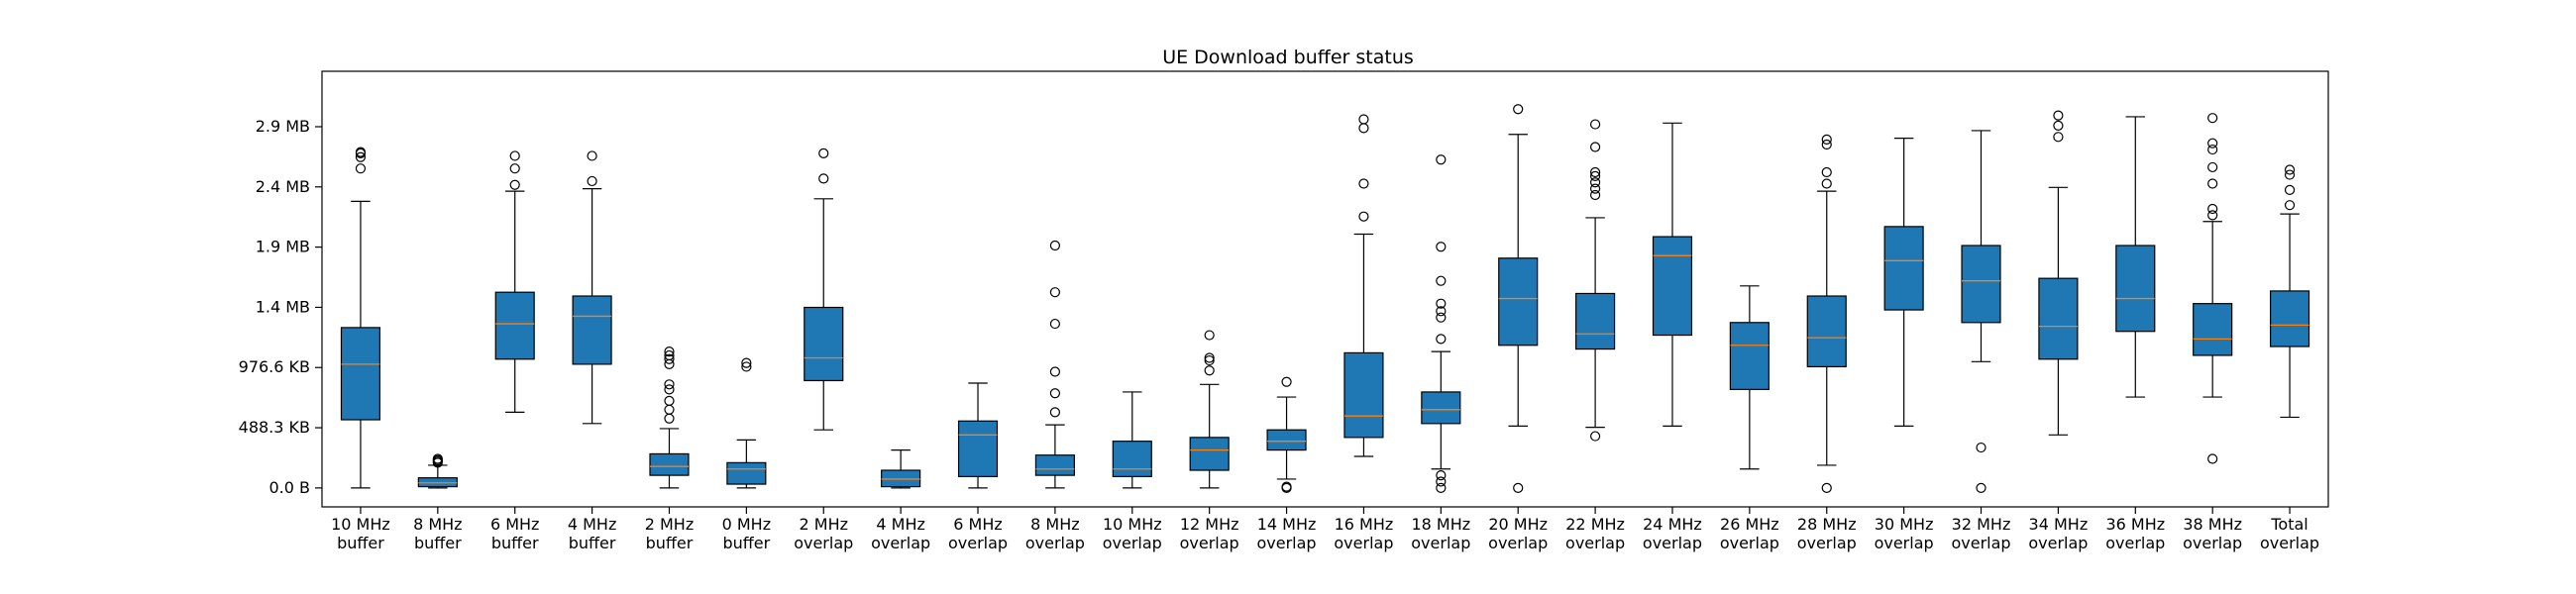 This screenshot has width=2576, height=594. Describe the element at coordinates (1904, 524) in the screenshot. I see `x-tick-label-line1: 30 MHz` at that location.